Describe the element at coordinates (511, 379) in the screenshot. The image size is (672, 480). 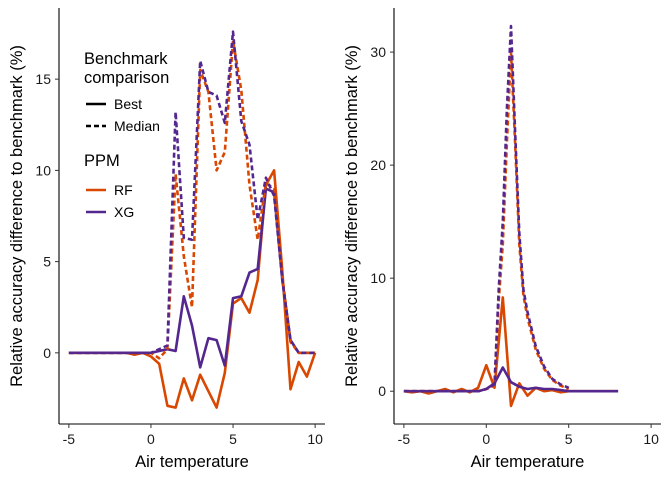
I see `series-line-xg-best` at that location.